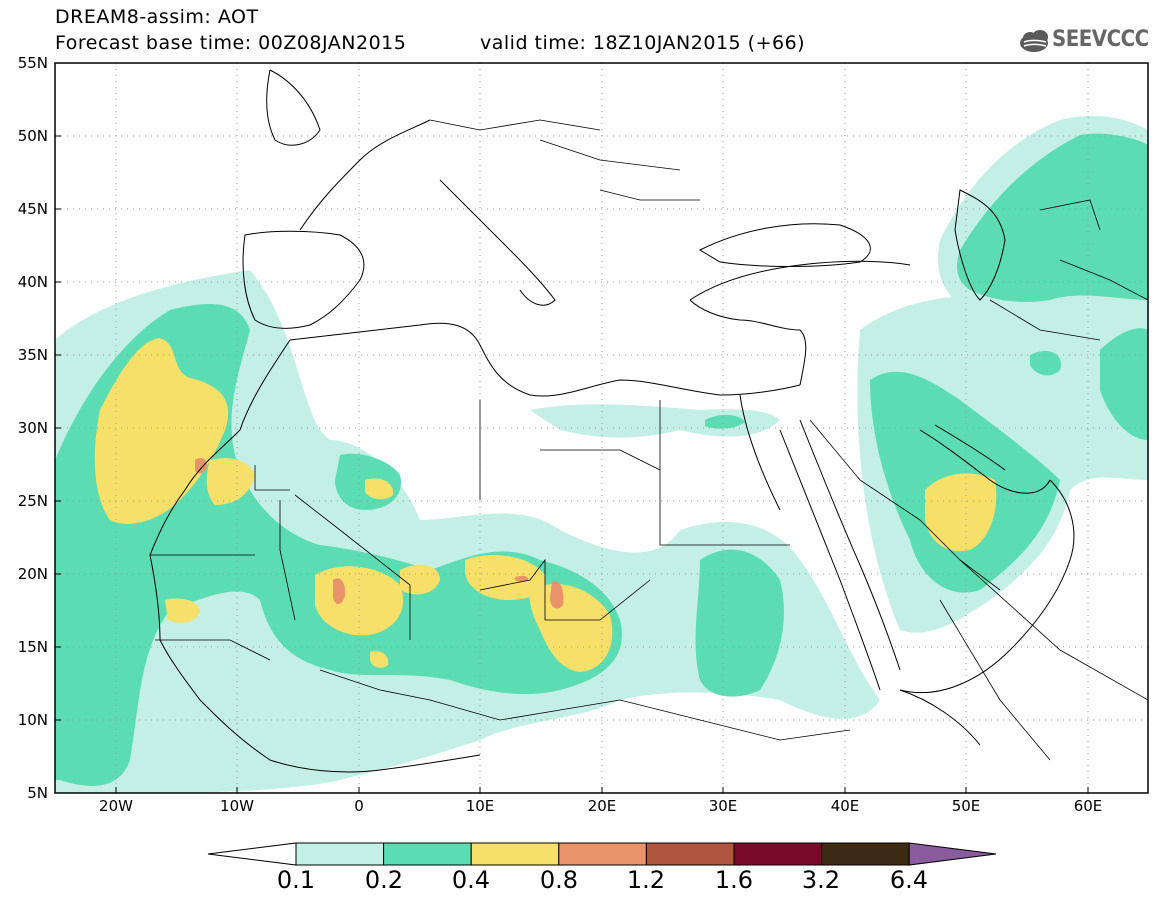 This screenshot has height=905, width=1165. I want to click on lat-label: 15N, so click(32, 647).